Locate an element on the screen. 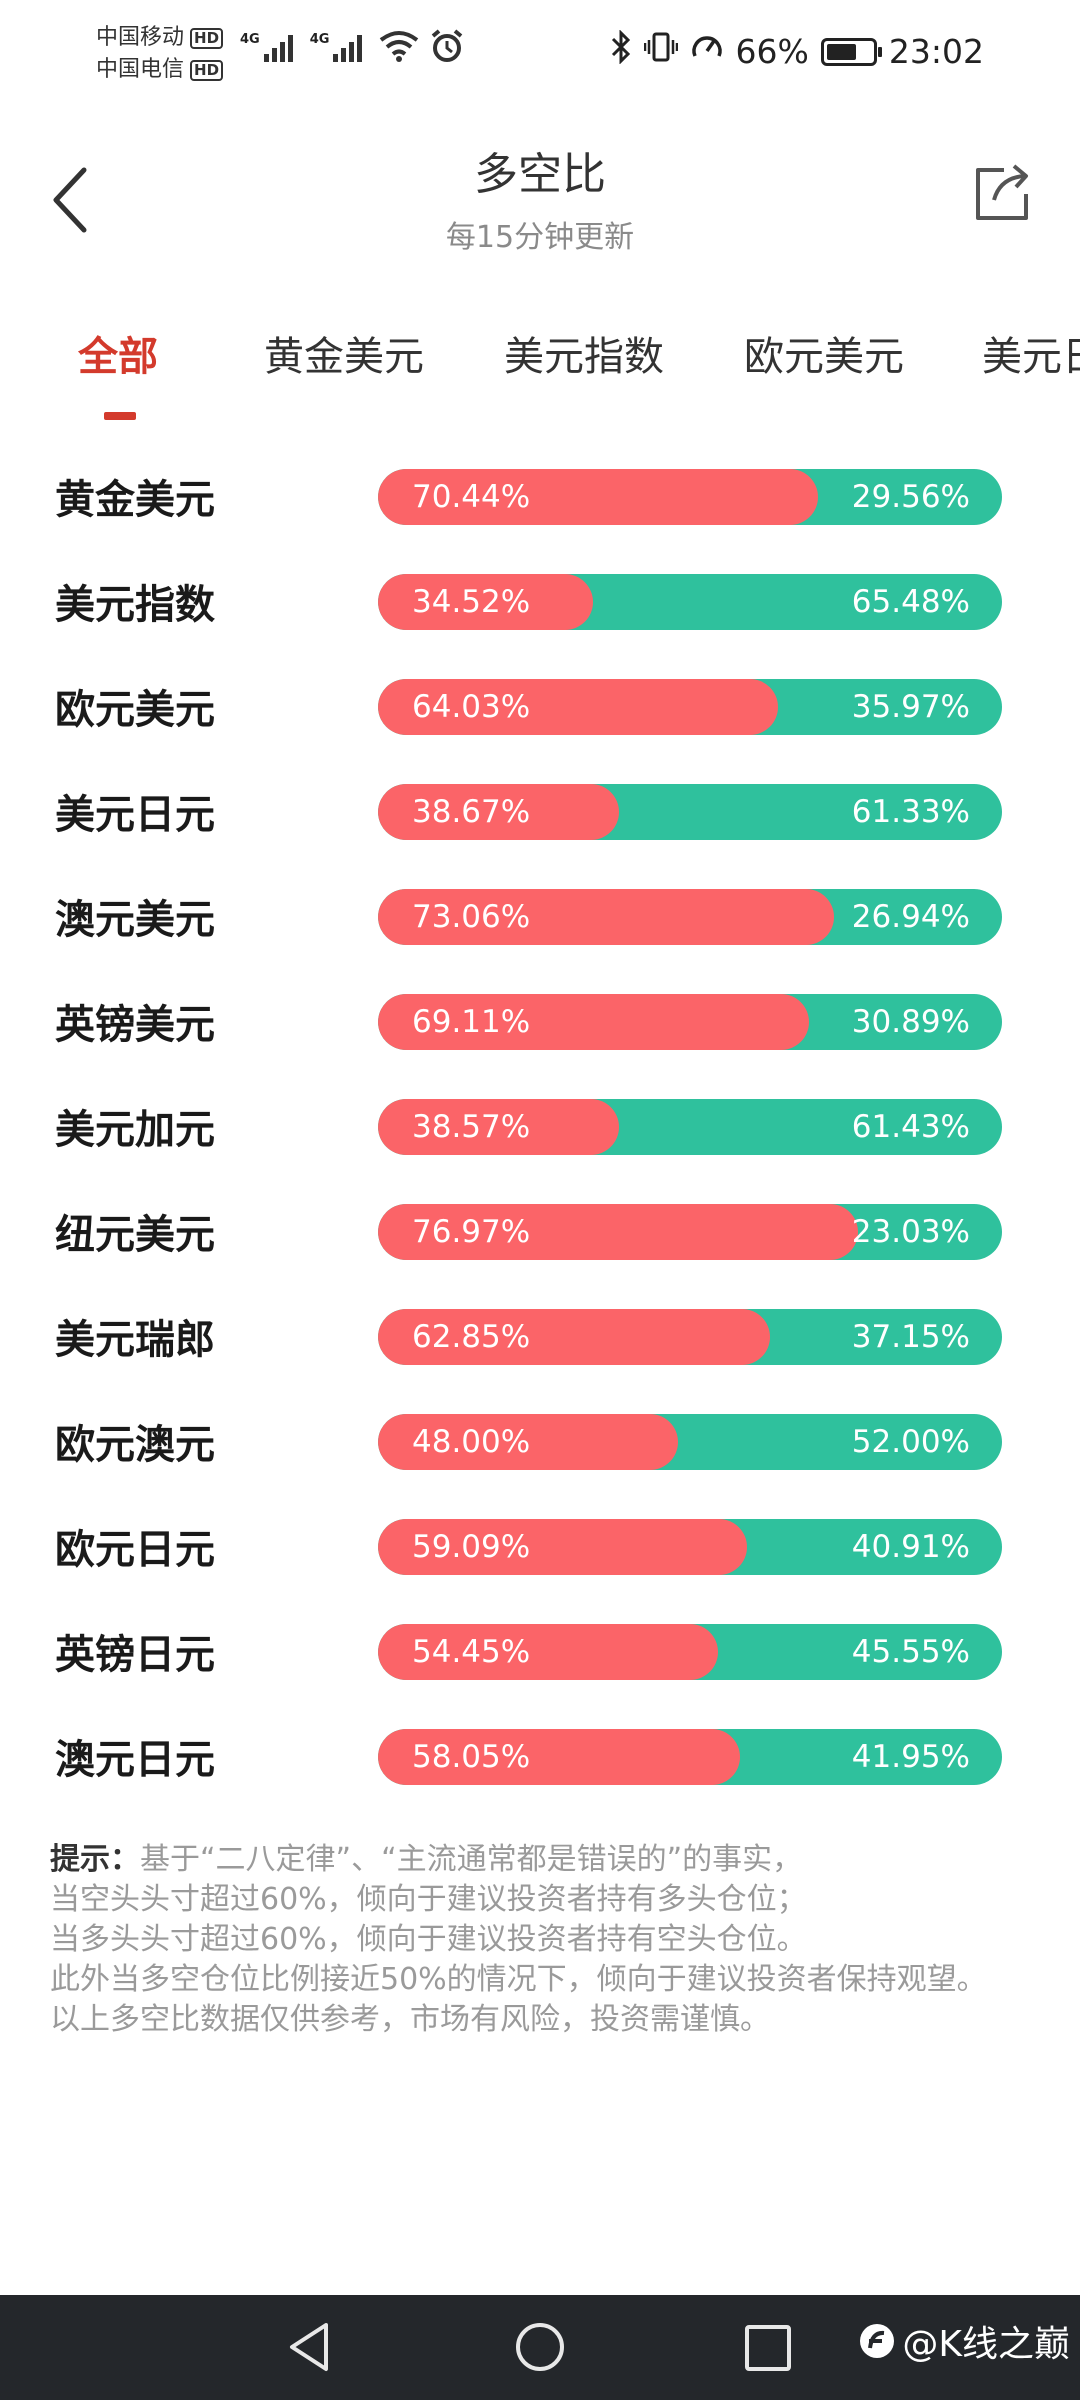 The image size is (1080, 2400). short-percent: 37.15% is located at coordinates (910, 1337).